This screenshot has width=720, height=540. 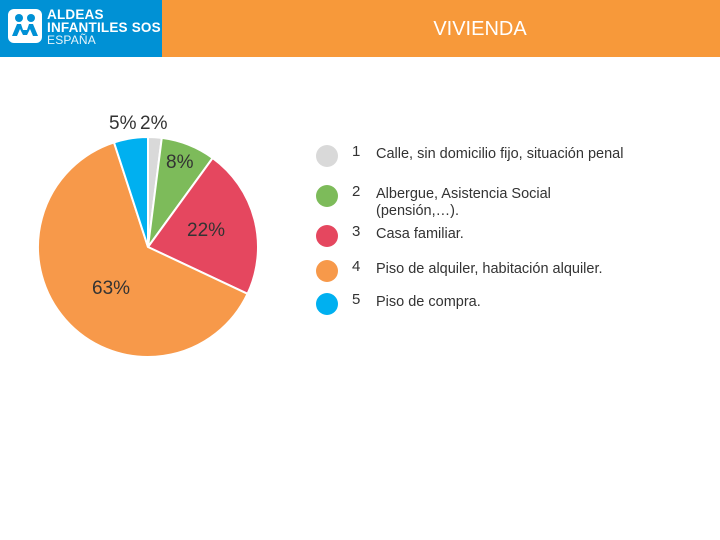 What do you see at coordinates (25, 26) in the screenshot?
I see `sos-children-icon` at bounding box center [25, 26].